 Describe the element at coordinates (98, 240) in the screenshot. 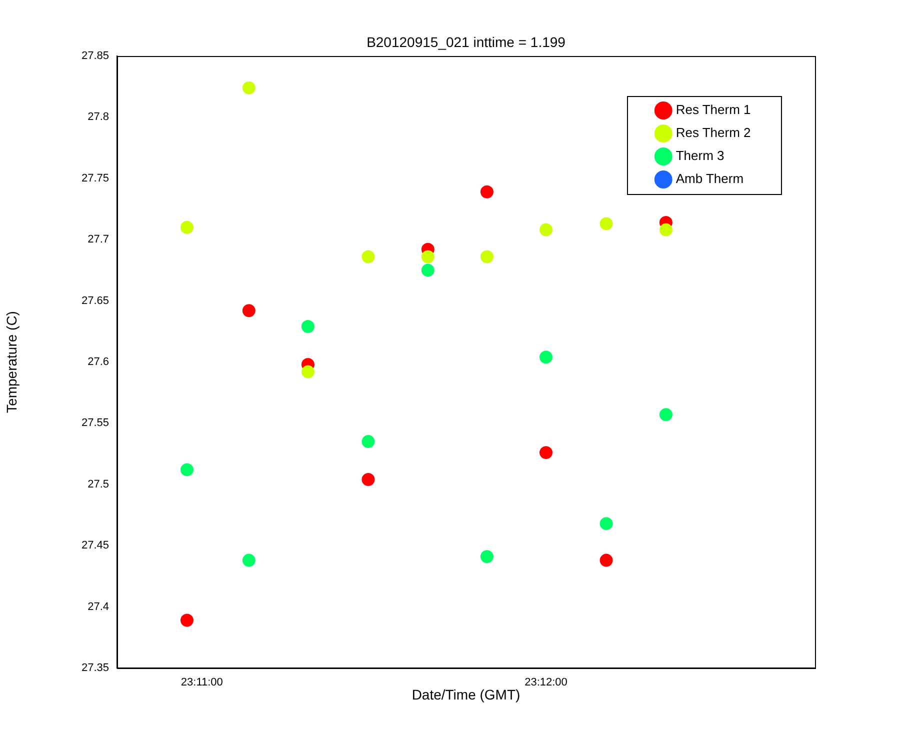

I see `y-tick-label: 27.7` at that location.